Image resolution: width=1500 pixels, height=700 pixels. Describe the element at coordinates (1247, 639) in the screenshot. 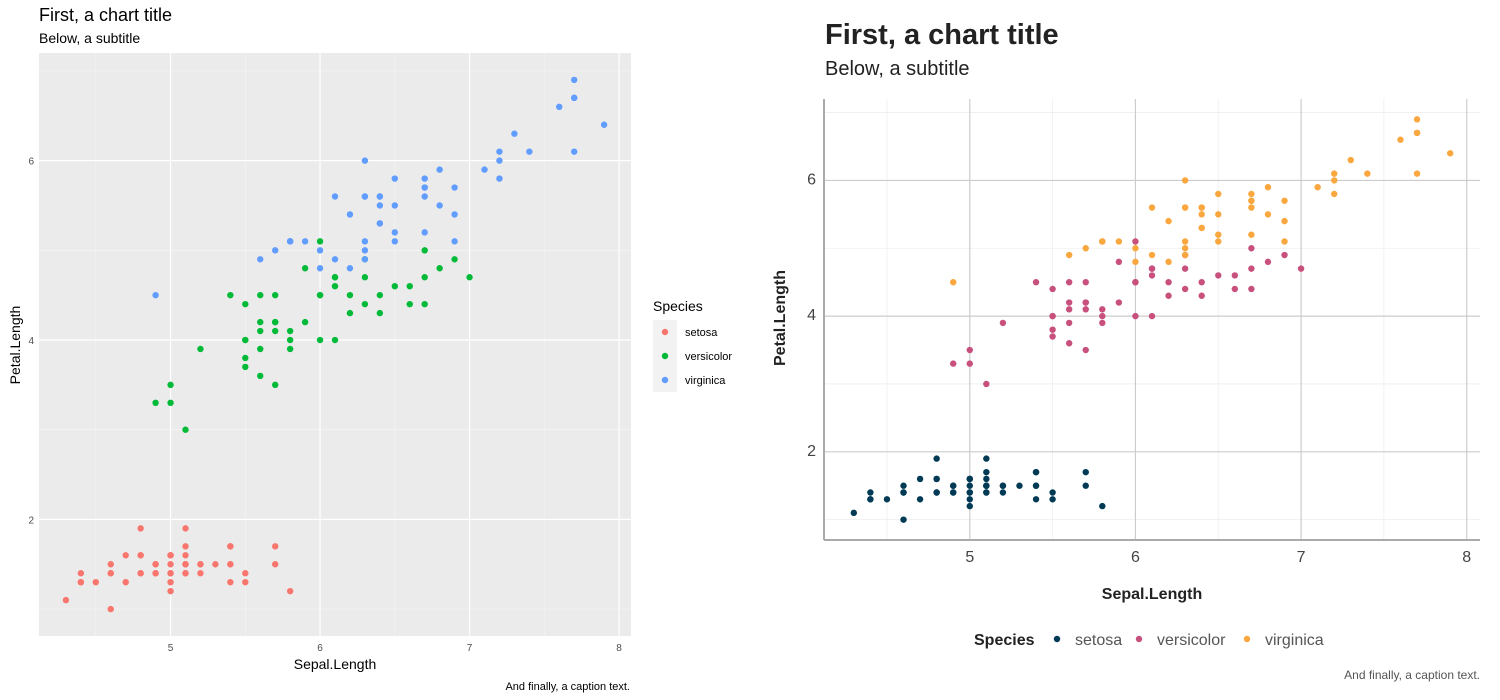

I see `legend-key-virginica` at that location.